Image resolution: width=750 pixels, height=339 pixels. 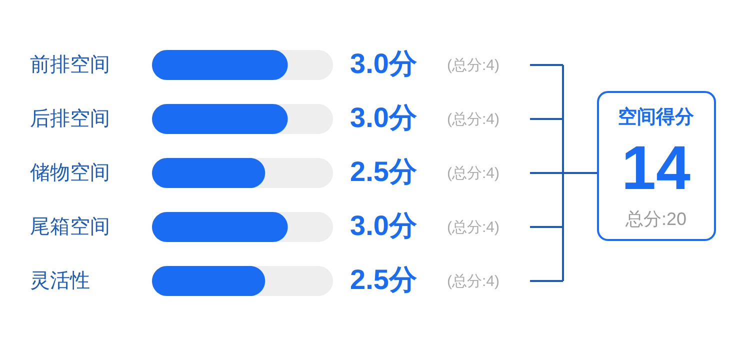 What do you see at coordinates (656, 117) in the screenshot?
I see `text: 空间得分` at bounding box center [656, 117].